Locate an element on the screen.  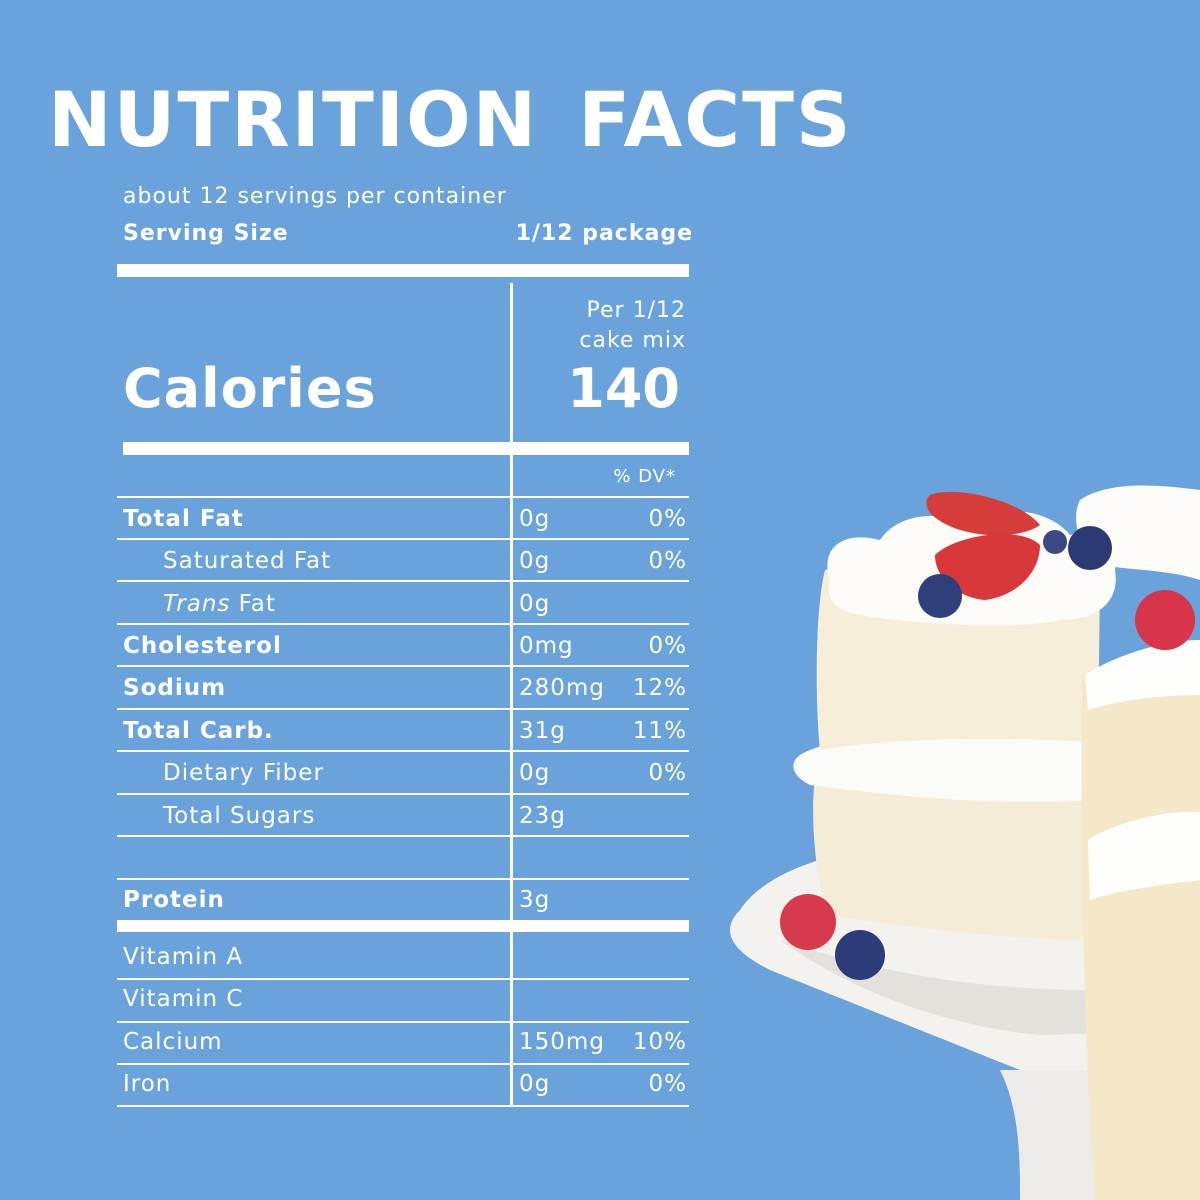
nutrient-row-total-fat: Total Fat 0g 0% is located at coordinates (403, 520).